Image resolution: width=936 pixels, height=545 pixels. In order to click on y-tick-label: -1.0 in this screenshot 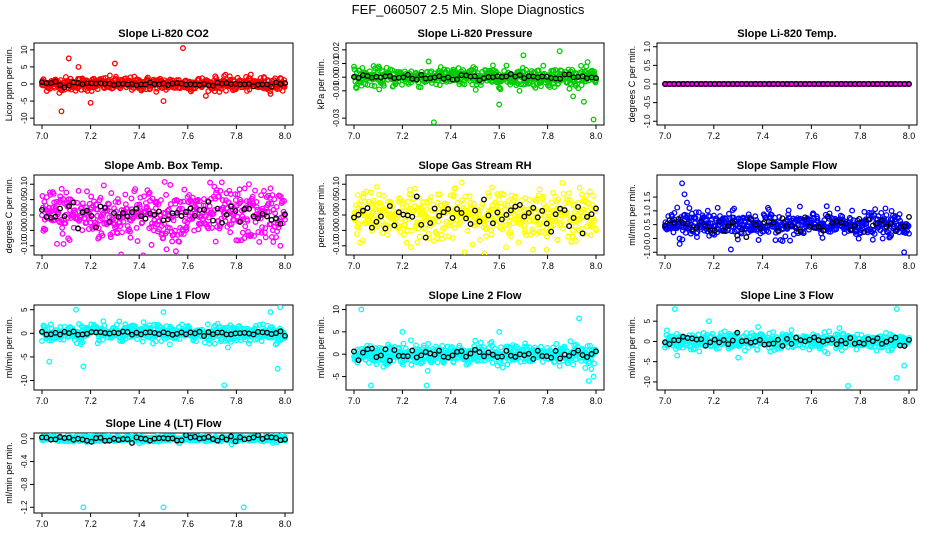, I will do `click(647, 252)`.